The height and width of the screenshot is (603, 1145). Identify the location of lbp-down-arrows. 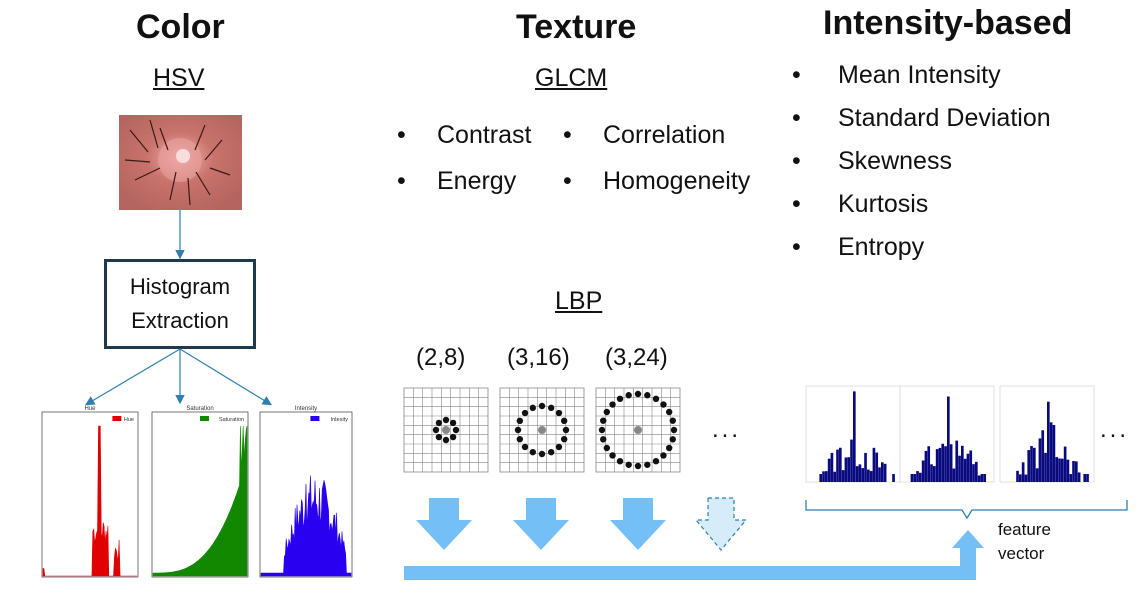
(582, 524).